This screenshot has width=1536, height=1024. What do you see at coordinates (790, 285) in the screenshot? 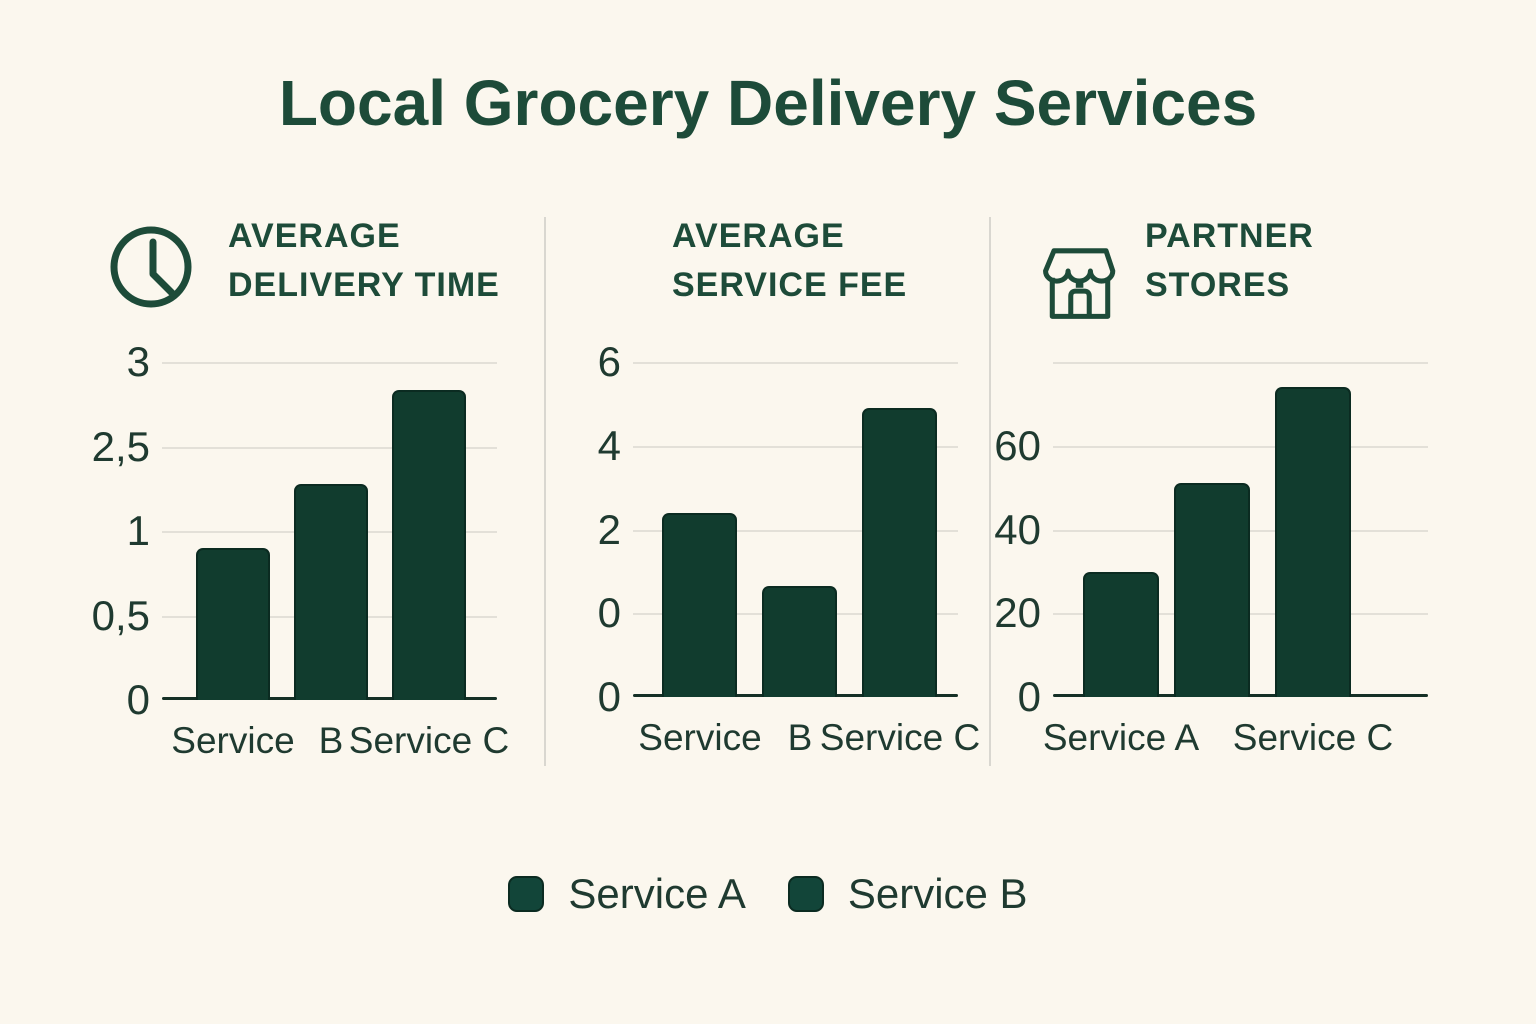
I see `panel-heading-line: SERVICE FEE` at bounding box center [790, 285].